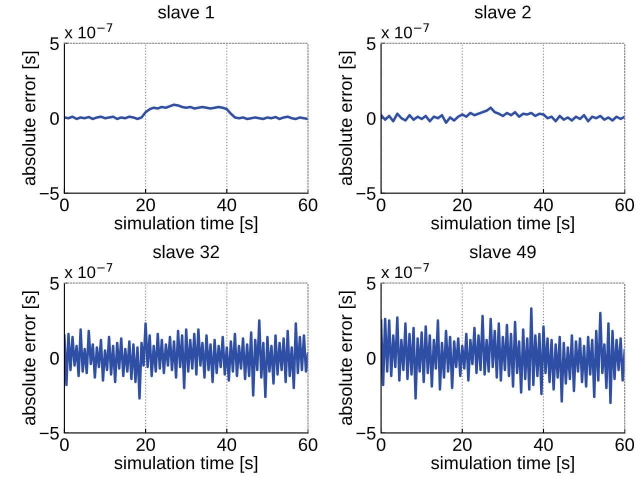 The height and width of the screenshot is (481, 644). I want to click on chart-title: slave 49, so click(503, 251).